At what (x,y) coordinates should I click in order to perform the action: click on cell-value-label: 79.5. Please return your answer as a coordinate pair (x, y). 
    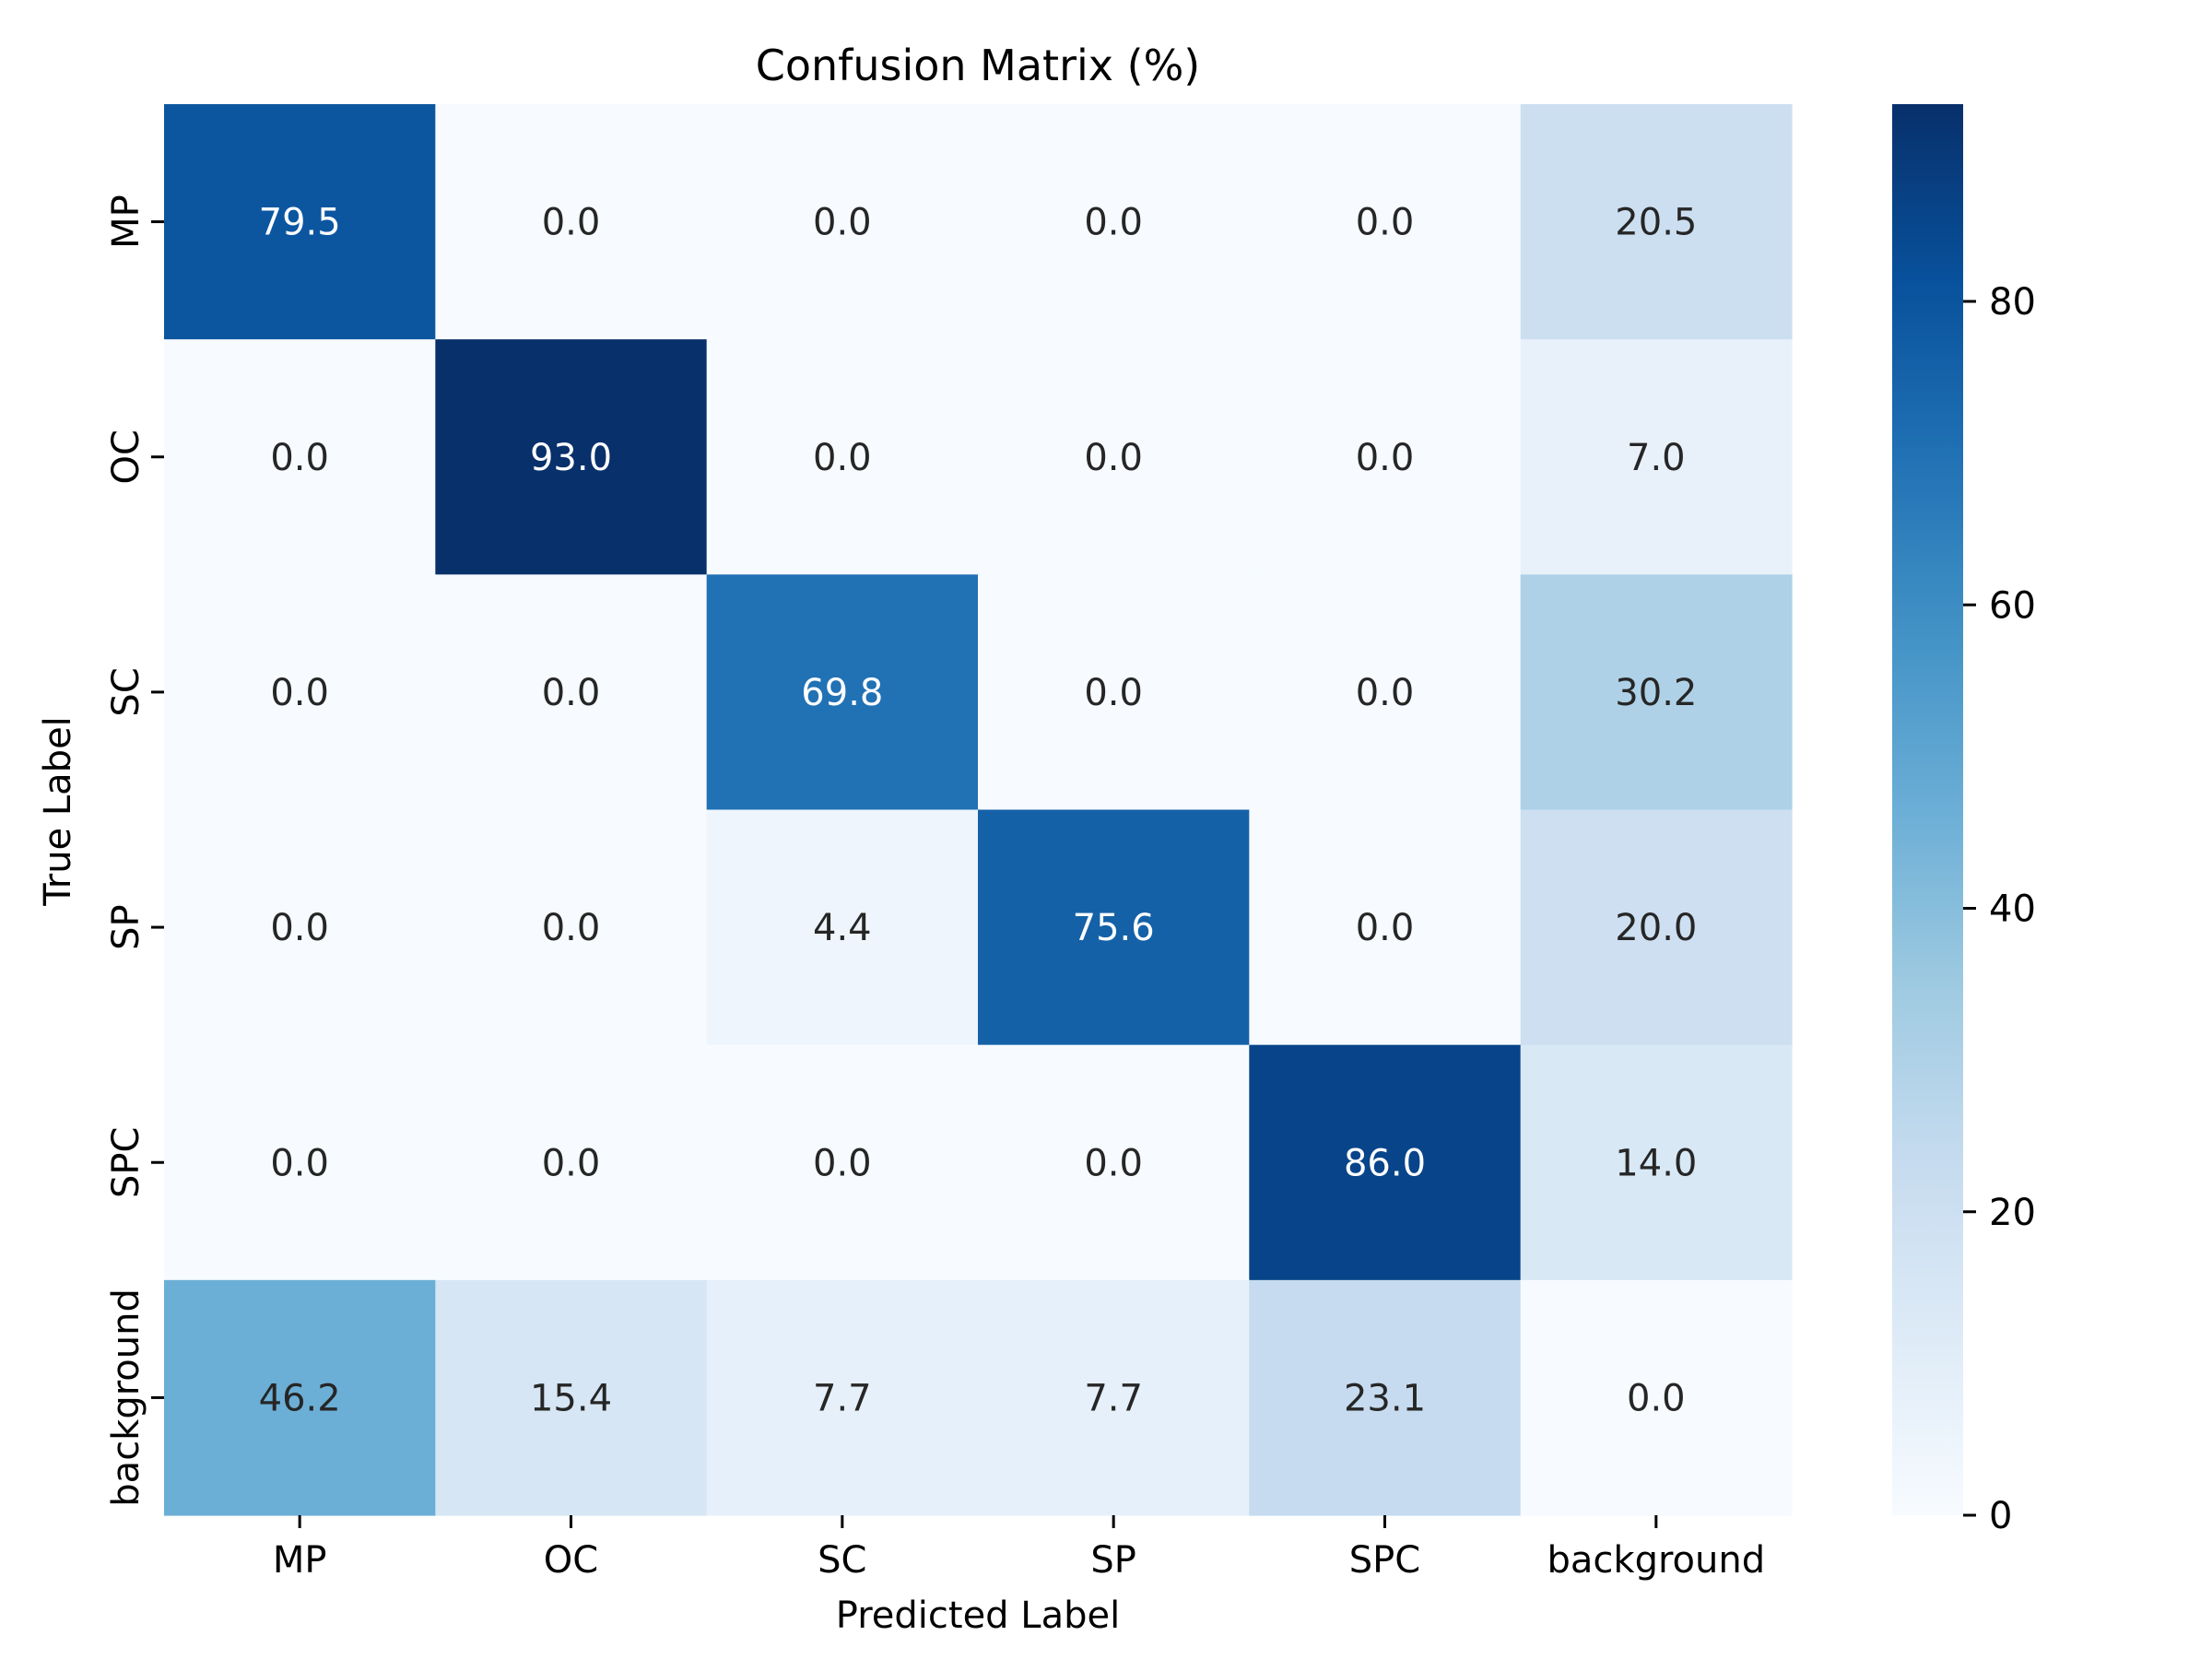
    Looking at the image, I should click on (300, 223).